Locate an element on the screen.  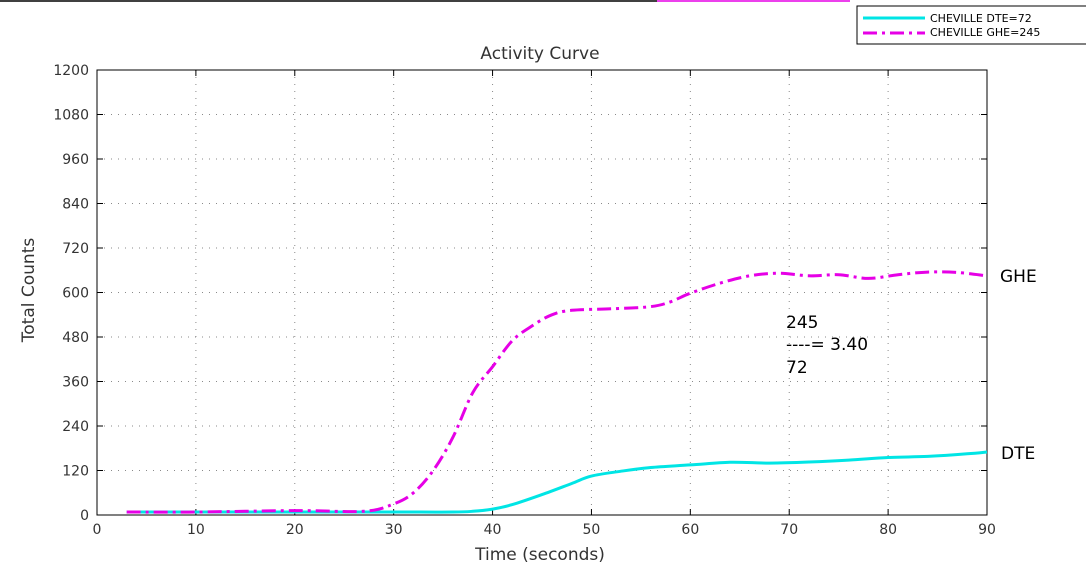
legend-box is located at coordinates (971, 25).